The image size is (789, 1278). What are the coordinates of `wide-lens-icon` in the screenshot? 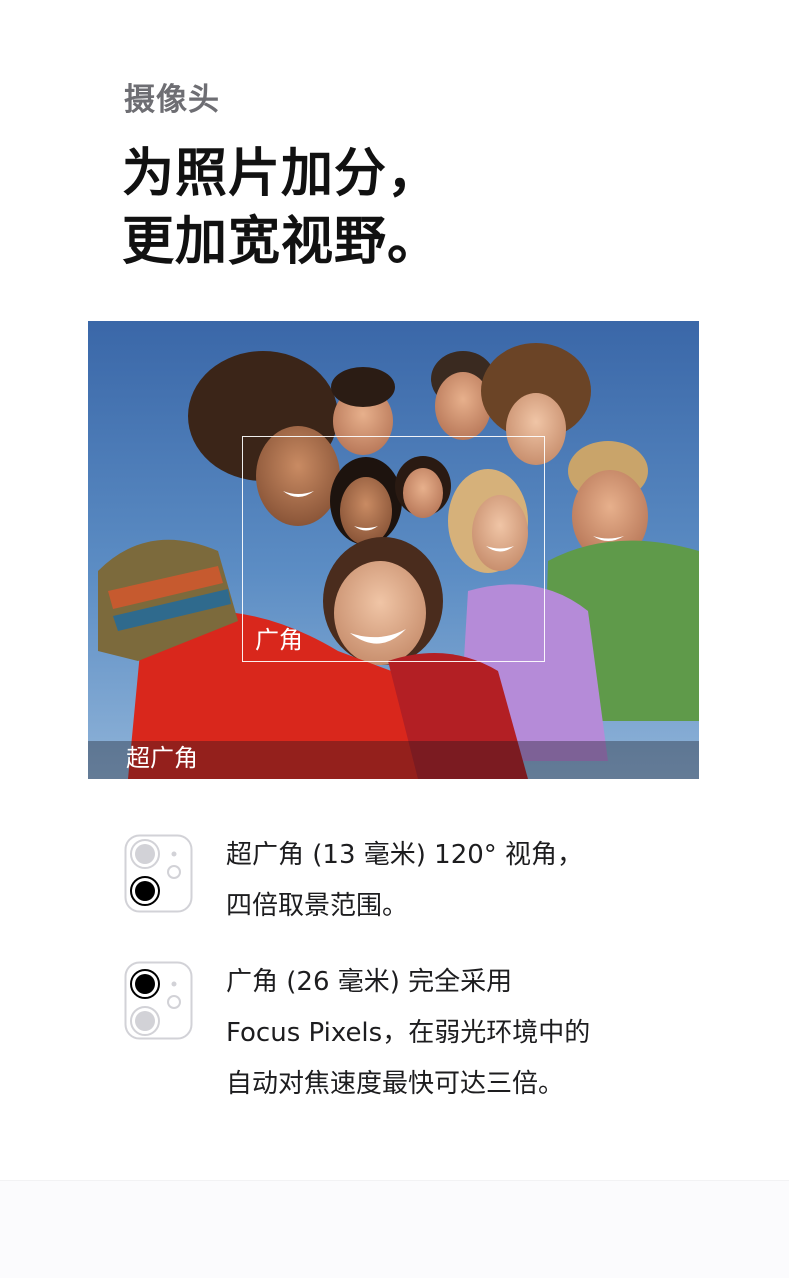 It's located at (158, 1000).